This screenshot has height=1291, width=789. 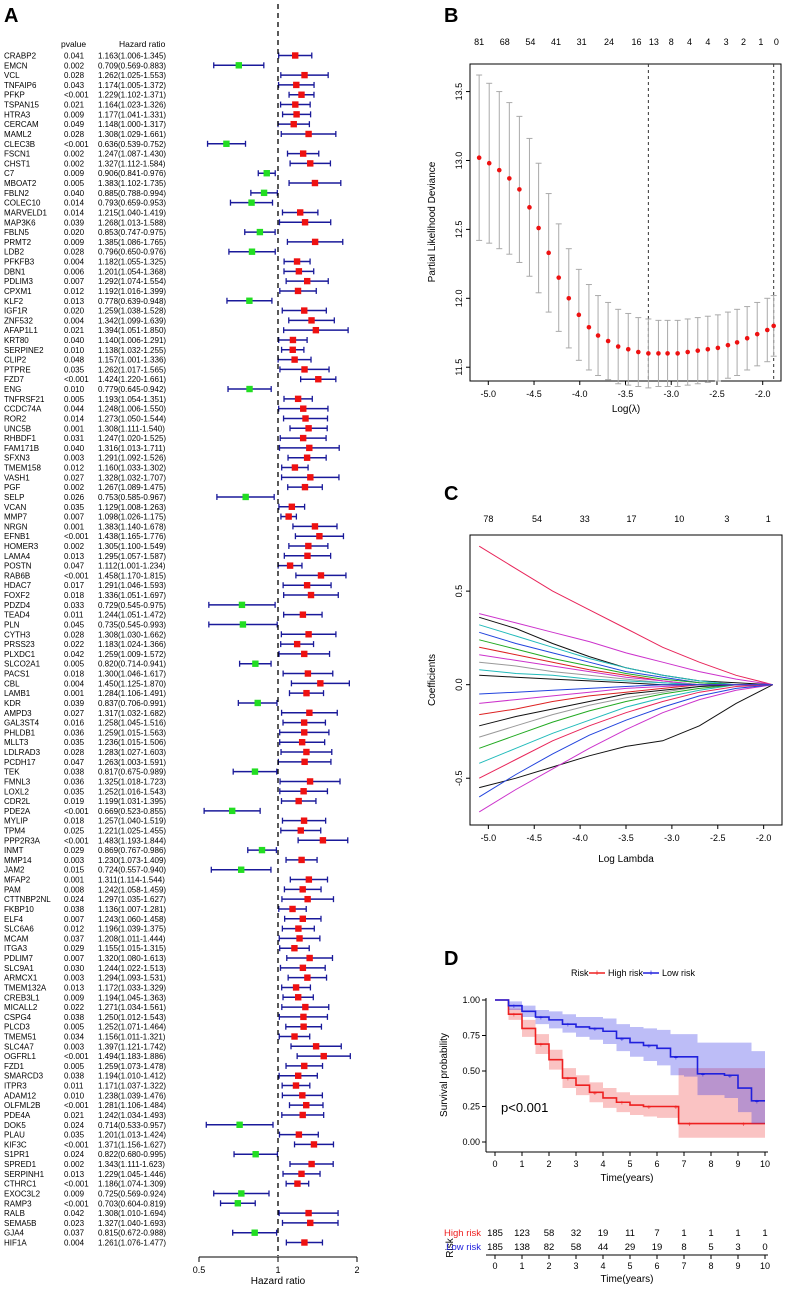 I want to click on forest-pvalue: 0.020, so click(x=74, y=311).